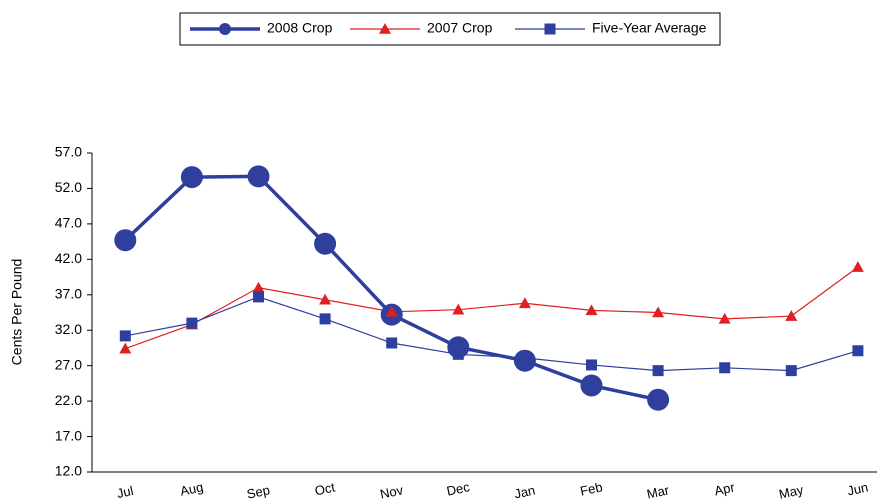 The image size is (877, 504). I want to click on x-tick-label: Aug, so click(192, 488).